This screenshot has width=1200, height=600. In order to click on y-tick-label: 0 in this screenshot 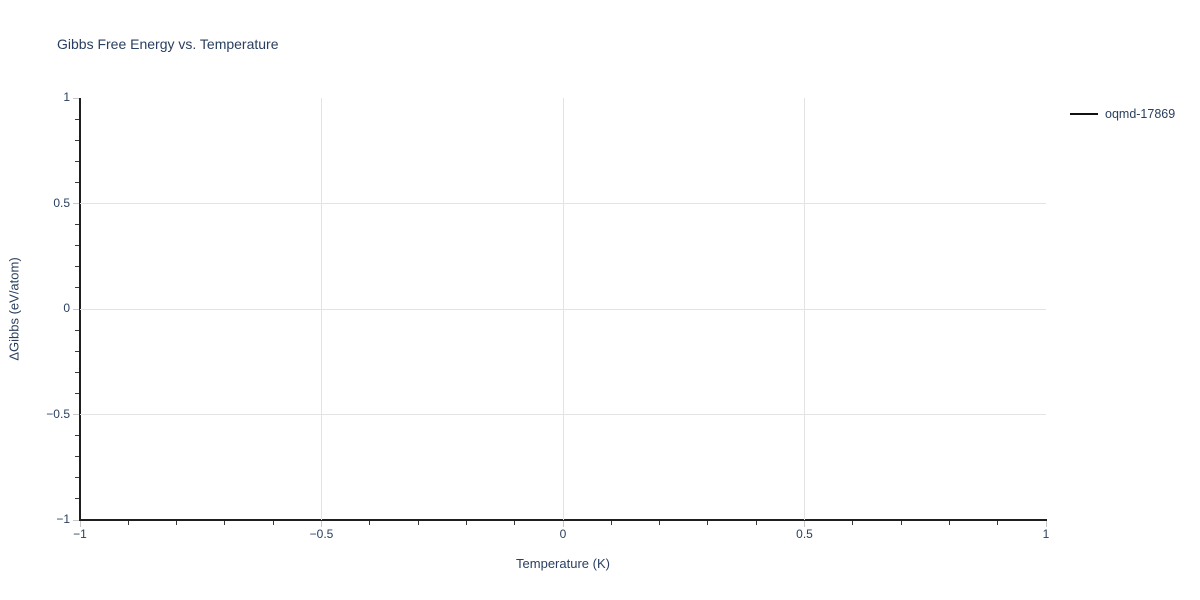, I will do `click(66, 308)`.